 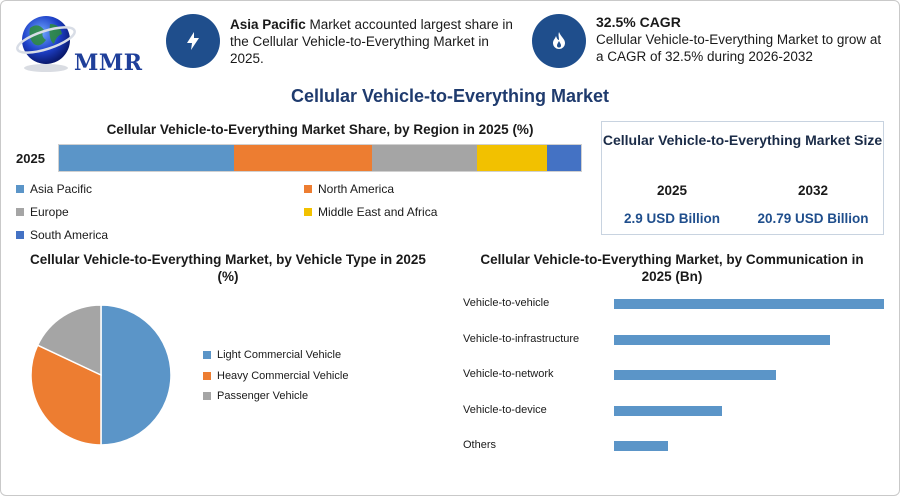 I want to click on size-value-2025: 2.9 USD Billion, so click(x=672, y=218).